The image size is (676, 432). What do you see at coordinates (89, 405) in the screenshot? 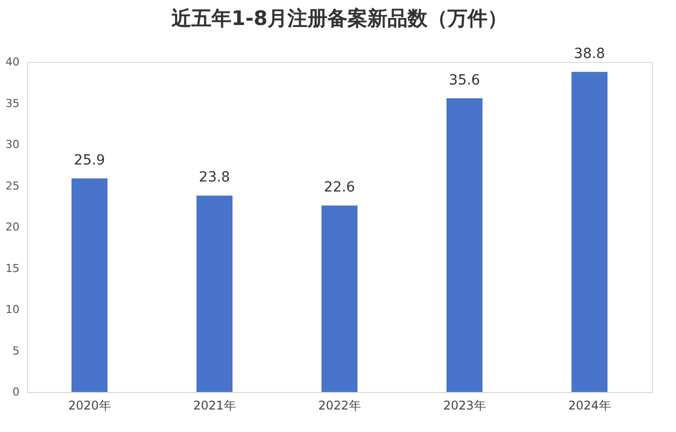
I see `x-tick-label: 2020年` at bounding box center [89, 405].